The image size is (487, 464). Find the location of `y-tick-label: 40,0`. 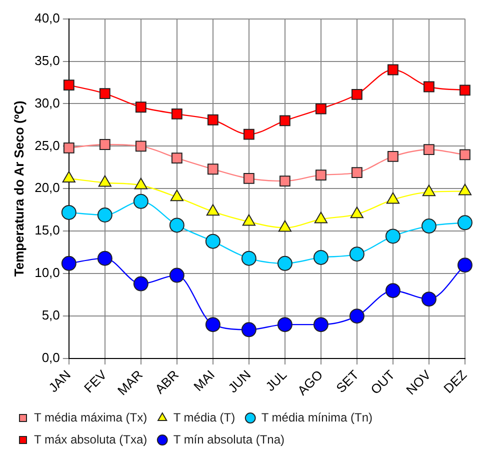

y-tick-label: 40,0 is located at coordinates (47, 18).